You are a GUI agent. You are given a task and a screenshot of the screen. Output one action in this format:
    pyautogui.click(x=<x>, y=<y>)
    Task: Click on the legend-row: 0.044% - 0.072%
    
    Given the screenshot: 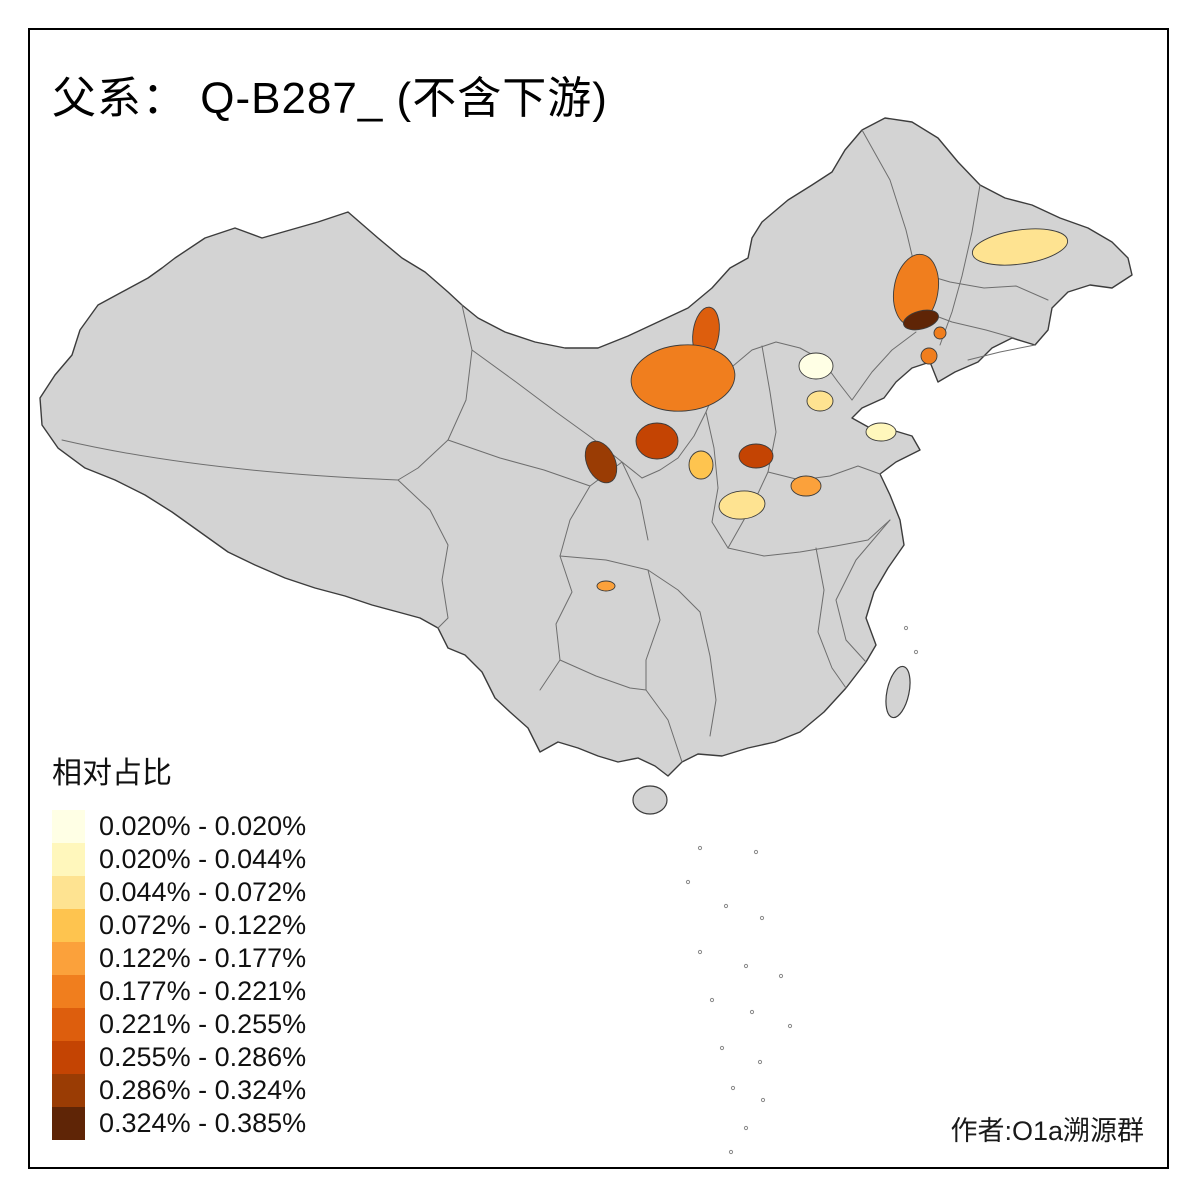 What is the action you would take?
    pyautogui.click(x=212, y=892)
    